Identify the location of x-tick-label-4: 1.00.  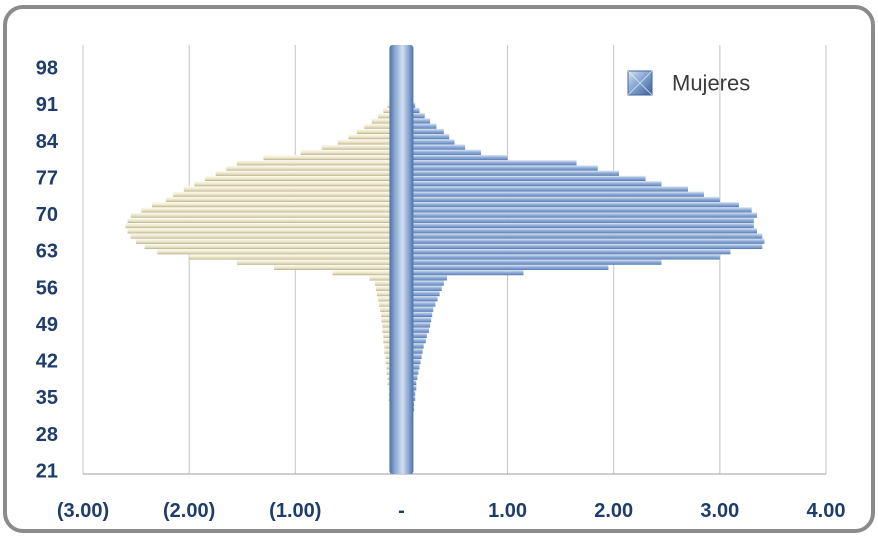
(507, 511).